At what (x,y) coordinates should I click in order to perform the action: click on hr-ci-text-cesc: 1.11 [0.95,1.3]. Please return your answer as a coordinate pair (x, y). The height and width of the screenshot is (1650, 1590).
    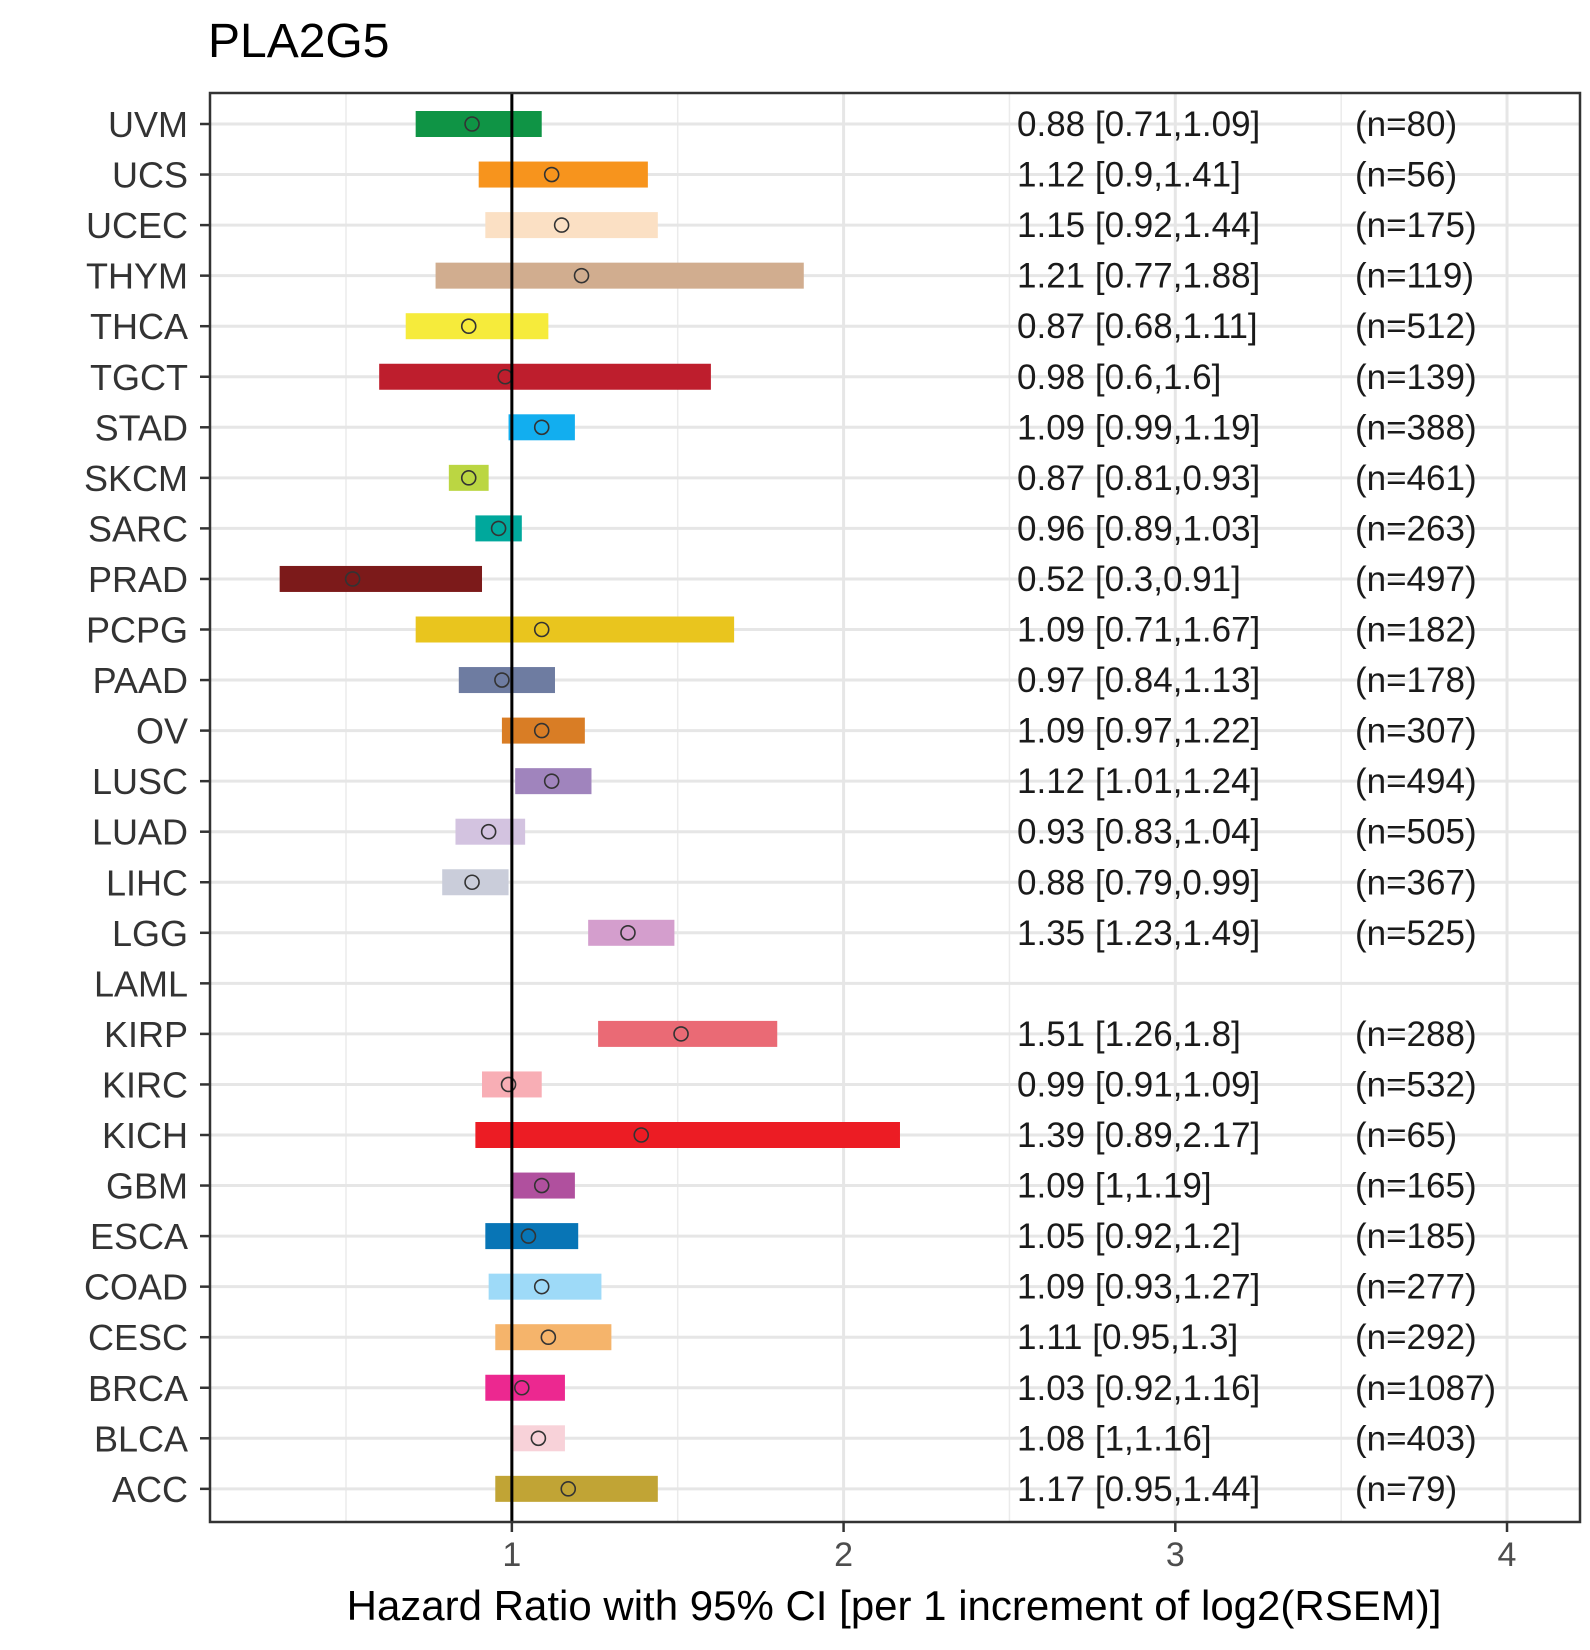
    Looking at the image, I should click on (1127, 1337).